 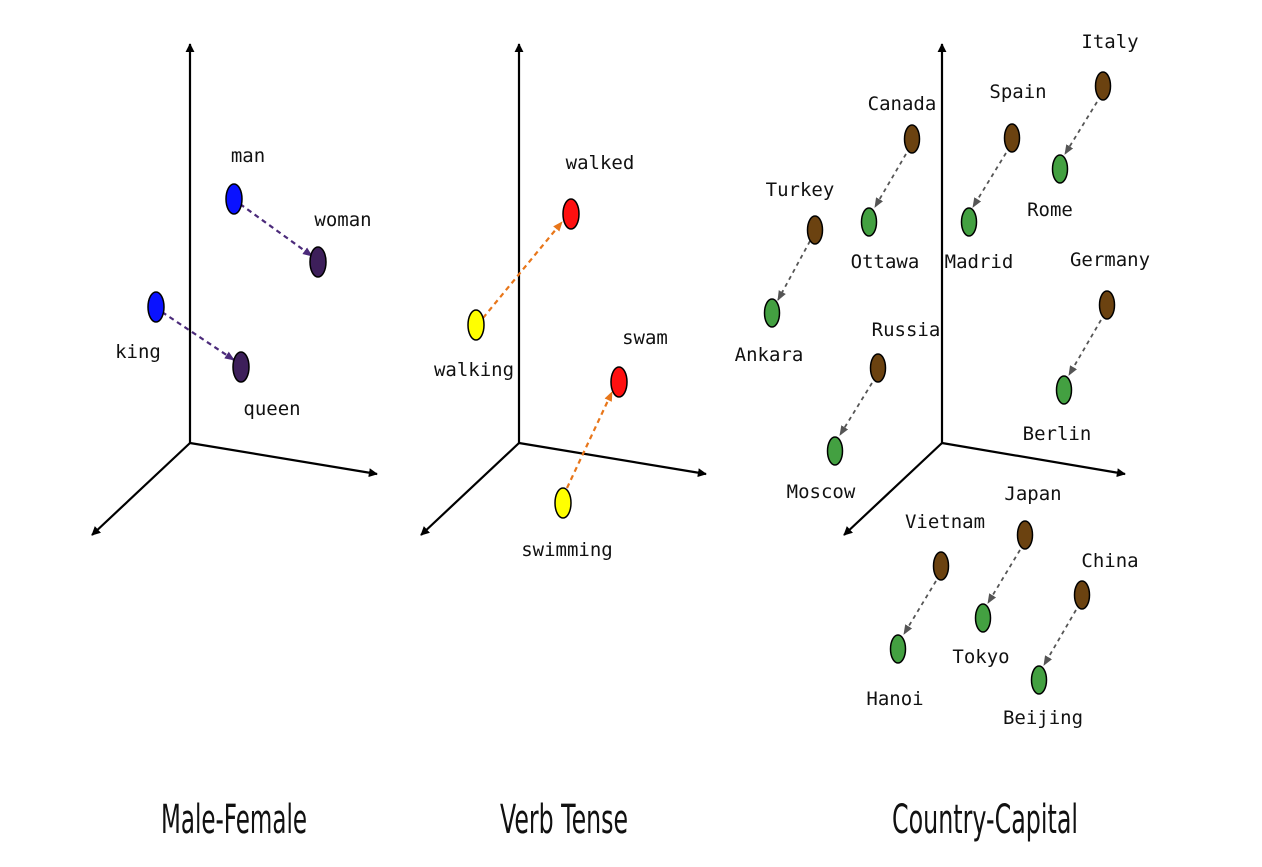 What do you see at coordinates (980, 657) in the screenshot?
I see `label-tokyo: Tokyo` at bounding box center [980, 657].